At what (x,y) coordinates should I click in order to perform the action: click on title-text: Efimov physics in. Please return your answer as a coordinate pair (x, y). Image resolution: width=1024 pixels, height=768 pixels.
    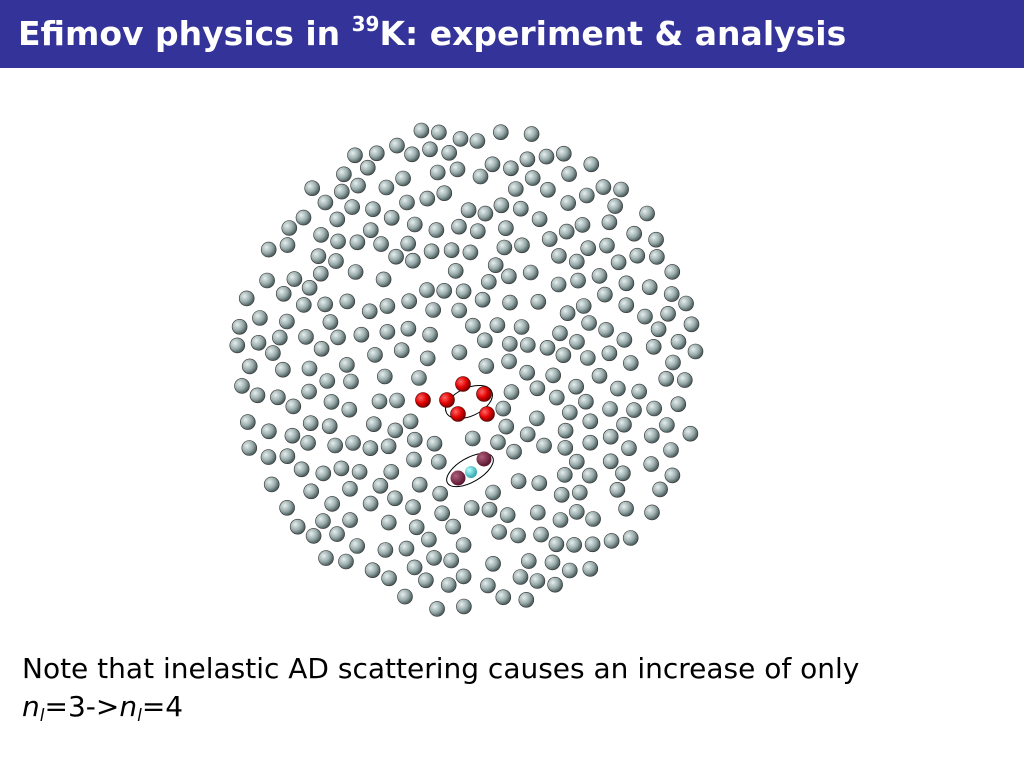
    Looking at the image, I should click on (185, 33).